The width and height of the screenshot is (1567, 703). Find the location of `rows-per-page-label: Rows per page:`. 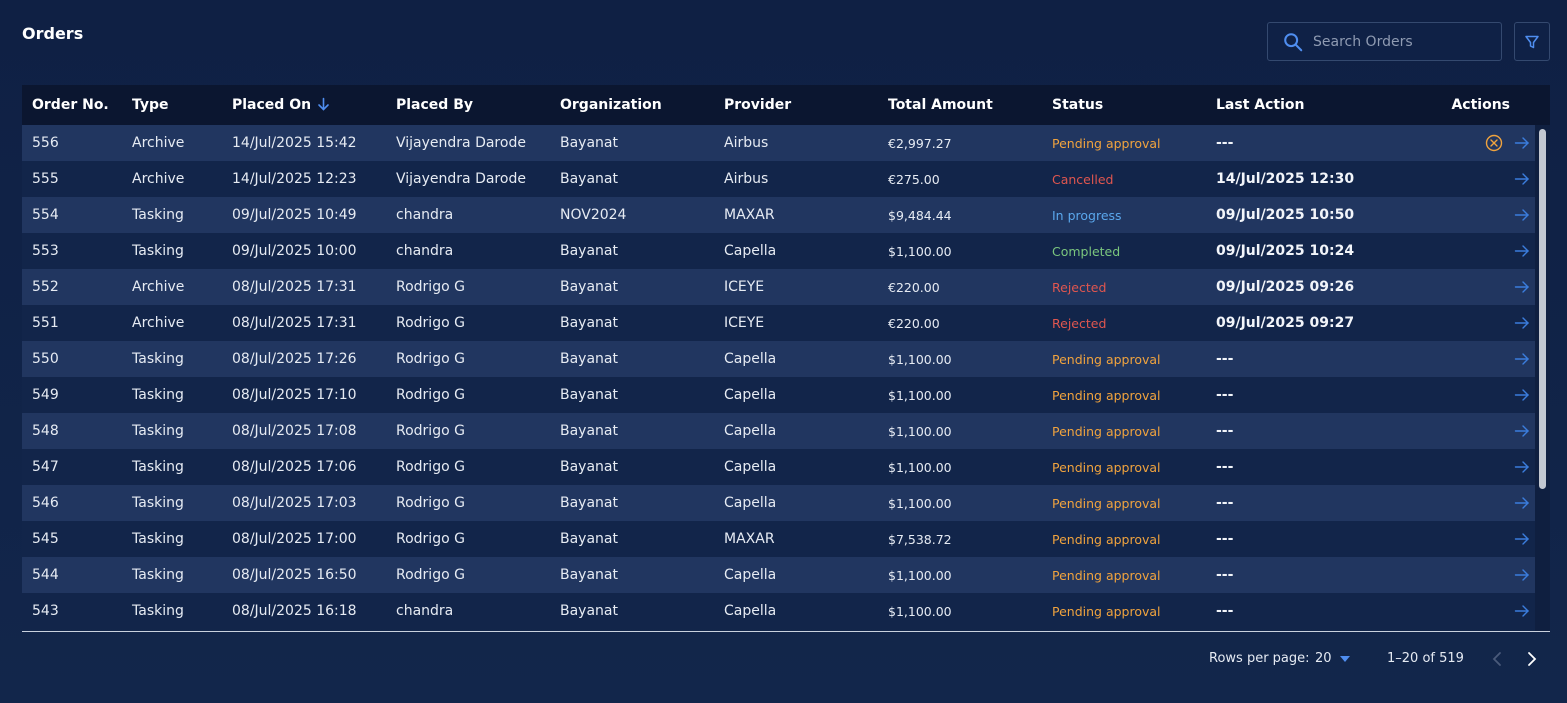

rows-per-page-label: Rows per page: is located at coordinates (1259, 658).